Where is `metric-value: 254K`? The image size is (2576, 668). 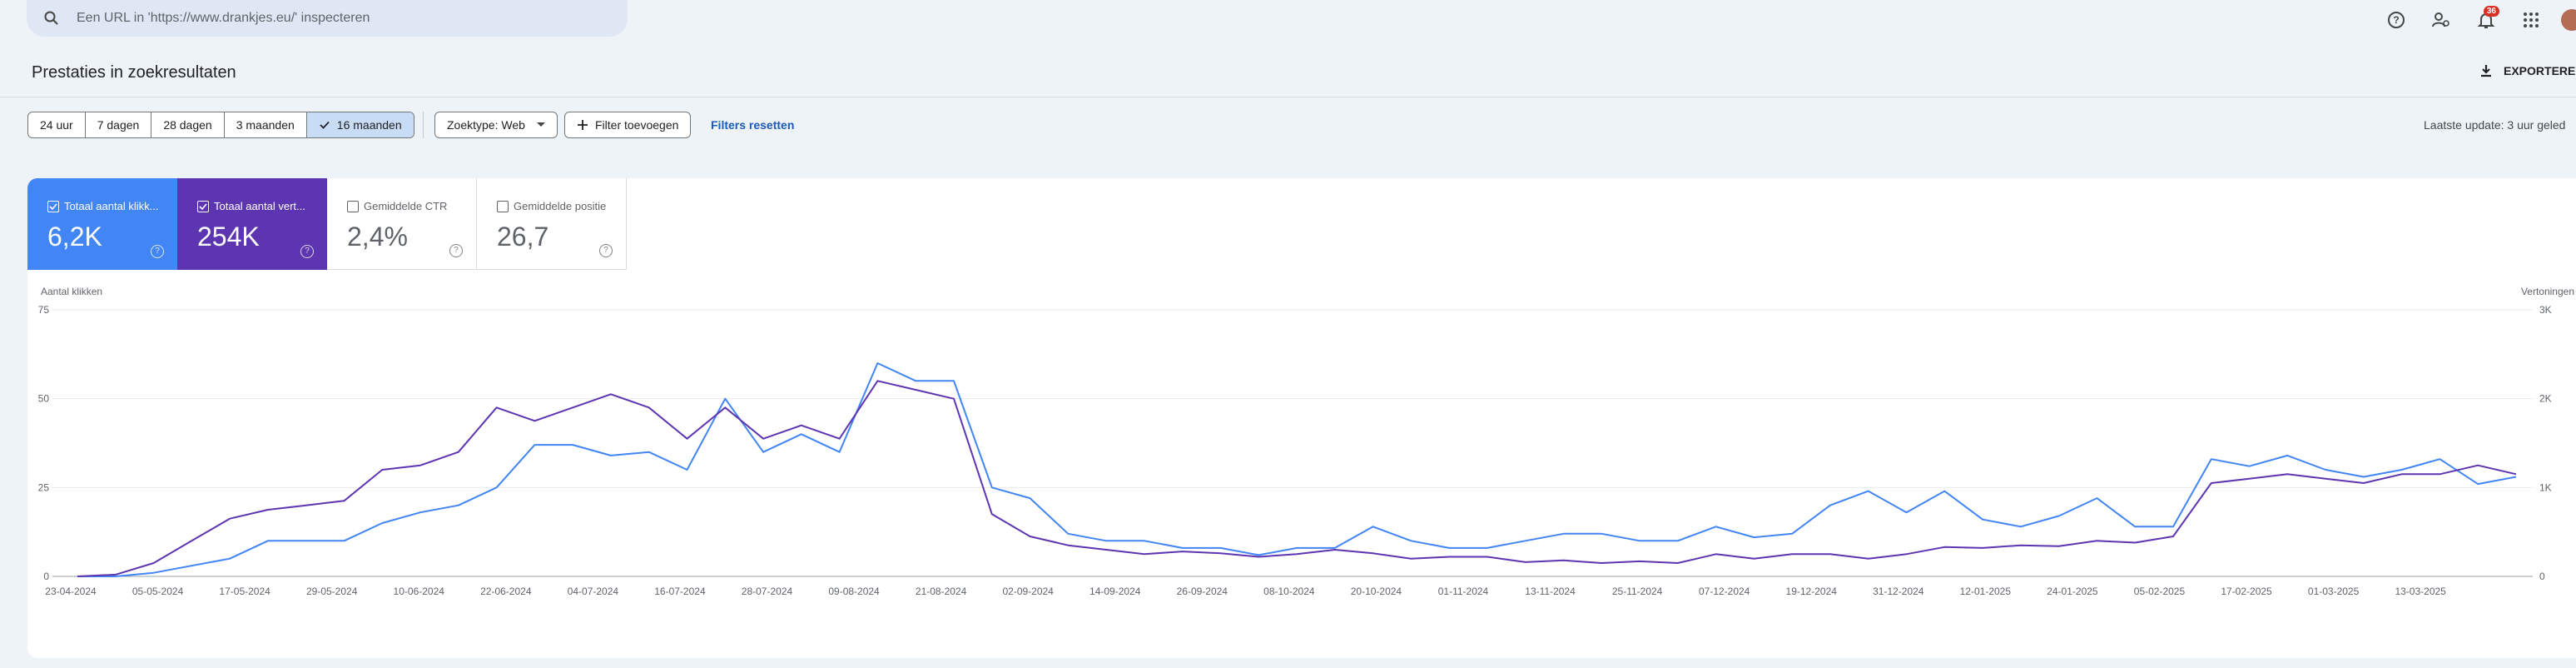 metric-value: 254K is located at coordinates (228, 237).